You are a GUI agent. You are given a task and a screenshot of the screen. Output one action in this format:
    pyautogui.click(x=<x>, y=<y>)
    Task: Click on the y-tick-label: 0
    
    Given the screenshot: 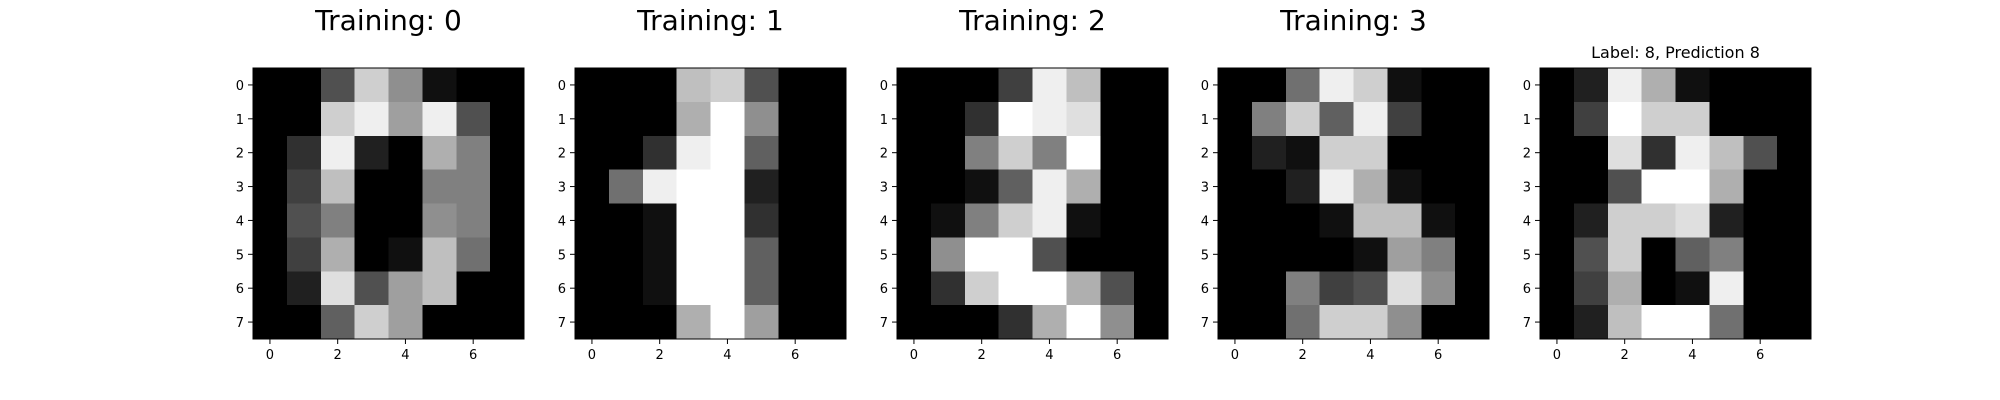 What is the action you would take?
    pyautogui.click(x=1527, y=86)
    